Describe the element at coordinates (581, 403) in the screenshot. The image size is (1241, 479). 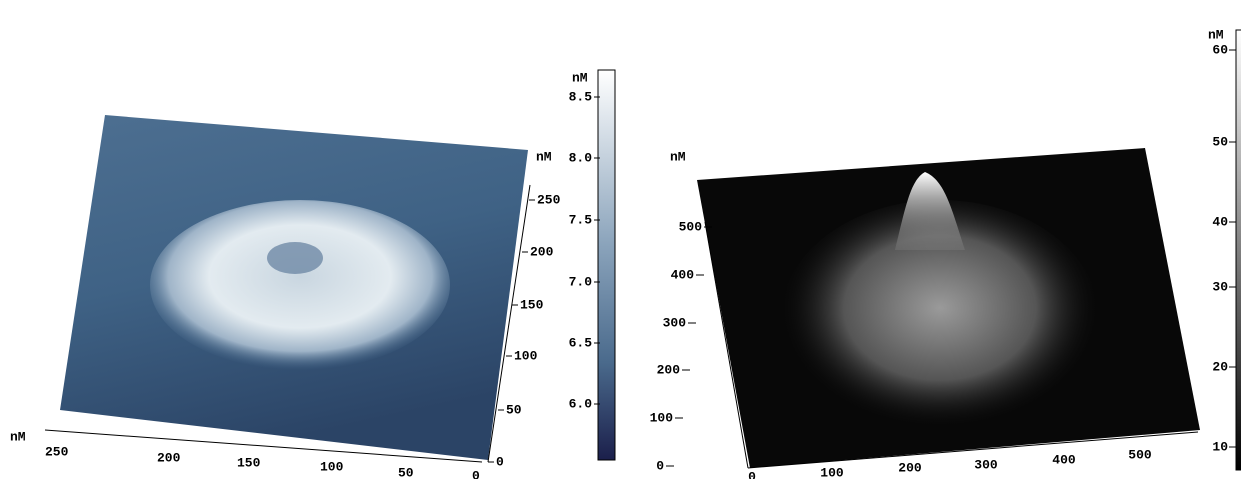
I see `tick-label: 6.0` at that location.